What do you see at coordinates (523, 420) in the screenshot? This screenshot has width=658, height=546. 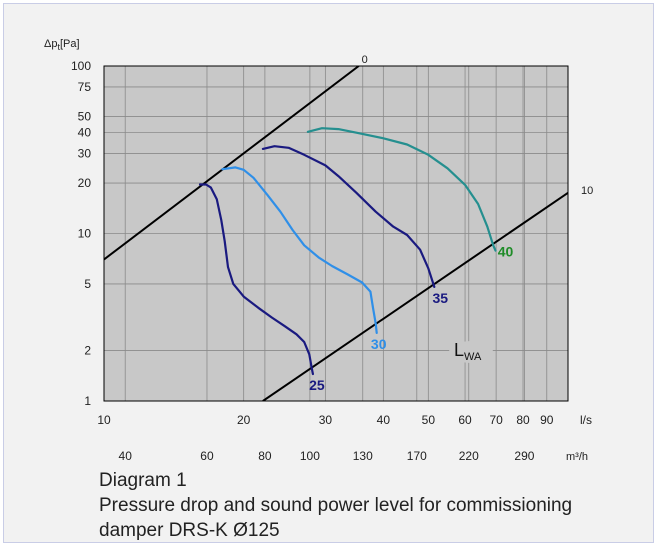 I see `x-tick-label: 80` at bounding box center [523, 420].